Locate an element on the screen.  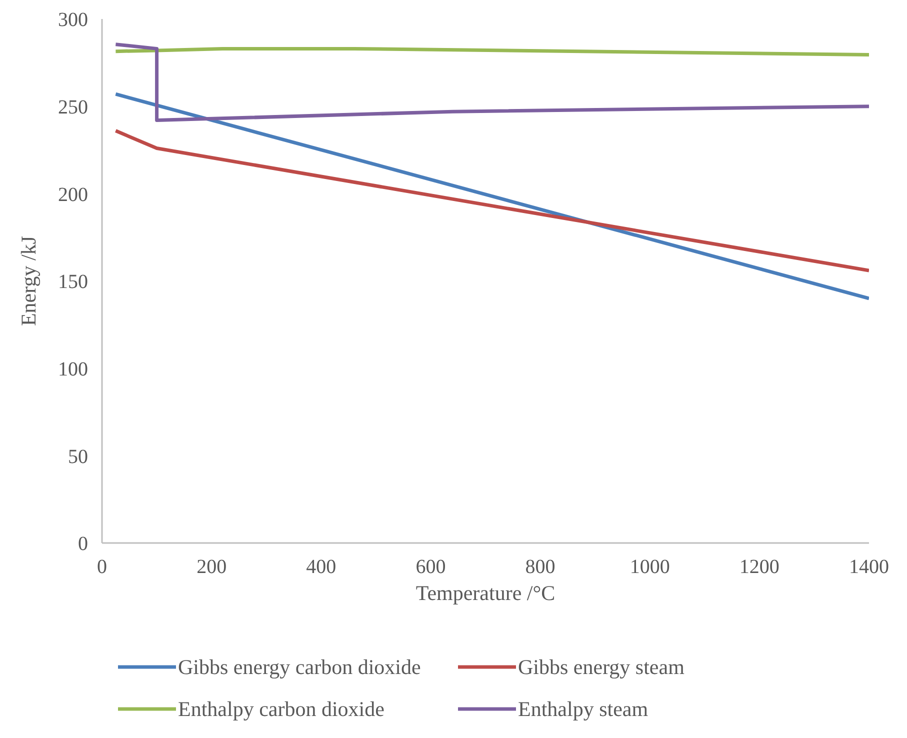
x-tick-label: 1000 is located at coordinates (650, 567).